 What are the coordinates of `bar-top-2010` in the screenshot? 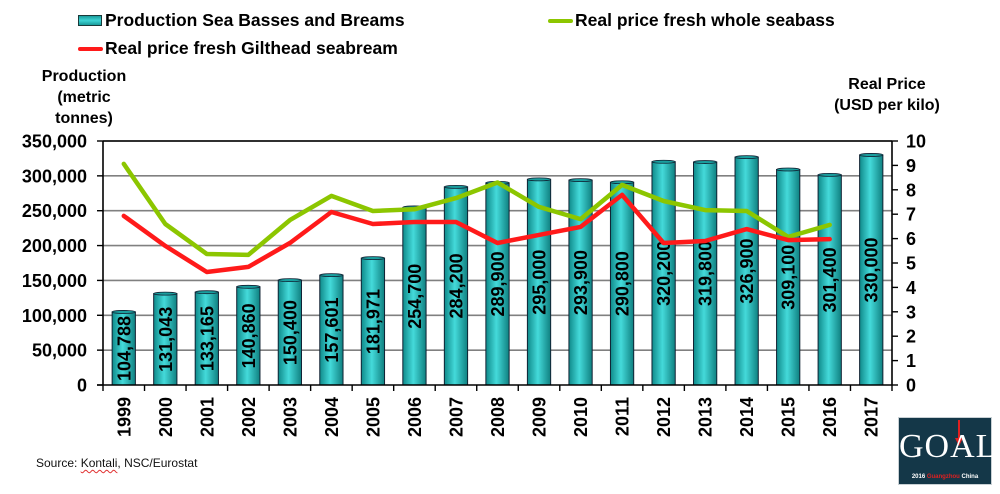 It's located at (580, 180).